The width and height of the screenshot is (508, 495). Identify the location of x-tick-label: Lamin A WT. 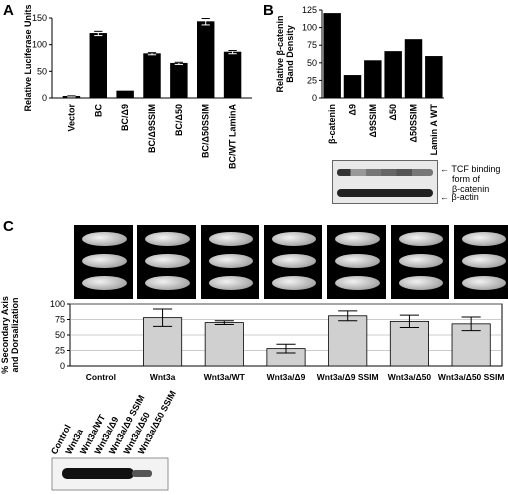
(434, 129).